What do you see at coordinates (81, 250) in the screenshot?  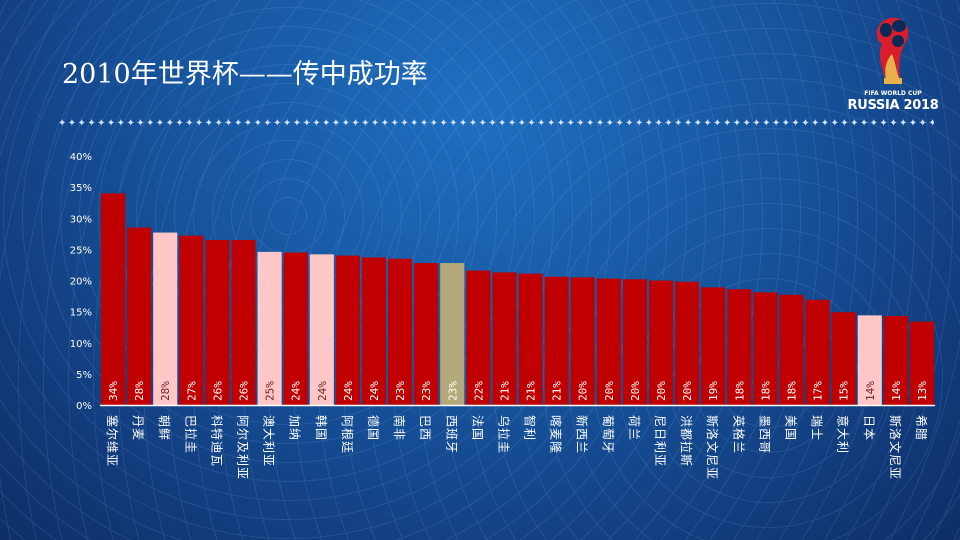 I see `y-tick-label: 25%` at bounding box center [81, 250].